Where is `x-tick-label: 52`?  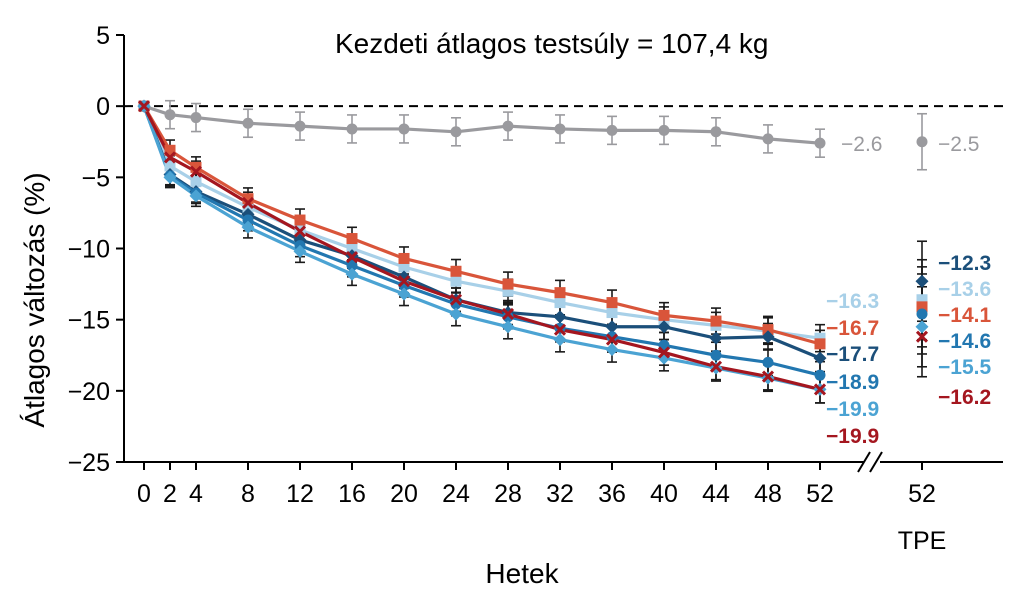 x-tick-label: 52 is located at coordinates (820, 494).